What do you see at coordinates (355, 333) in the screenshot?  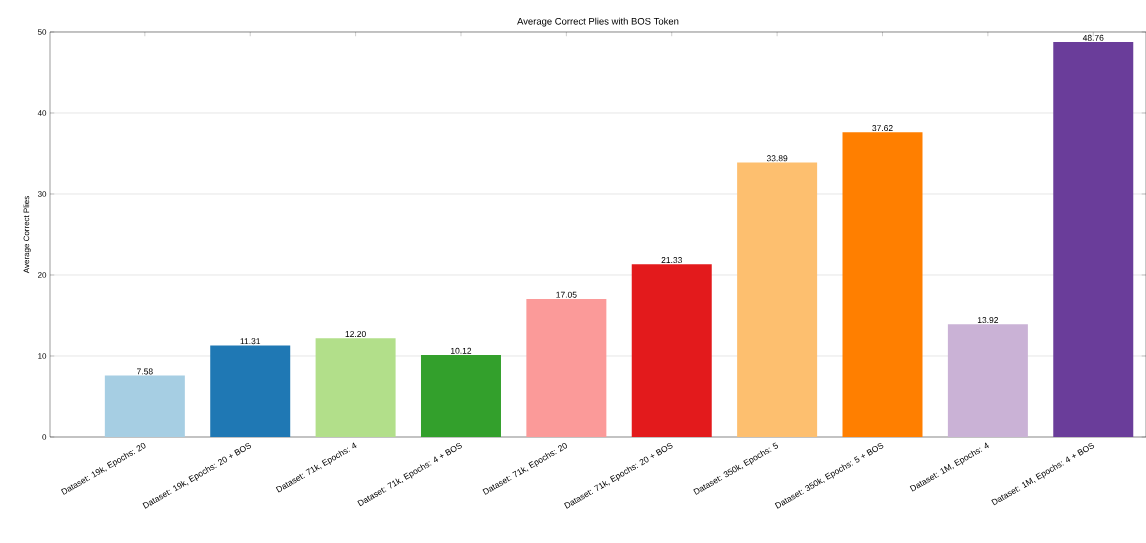 I see `data-label: 12.20` at bounding box center [355, 333].